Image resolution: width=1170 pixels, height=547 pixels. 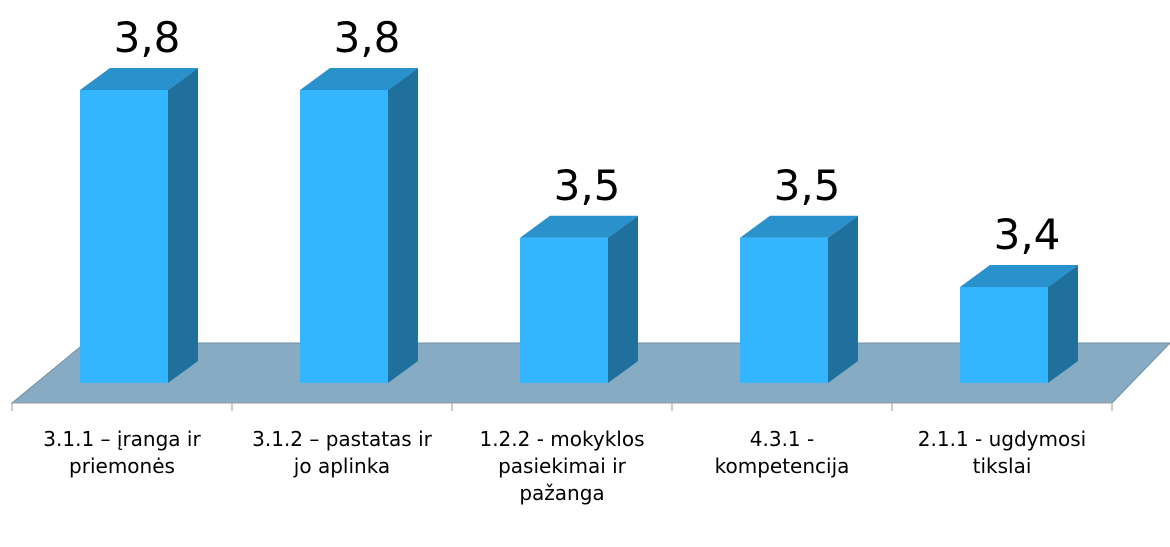 What do you see at coordinates (122, 452) in the screenshot?
I see `category-label: 3.1.1 – įranga ir priemonės` at bounding box center [122, 452].